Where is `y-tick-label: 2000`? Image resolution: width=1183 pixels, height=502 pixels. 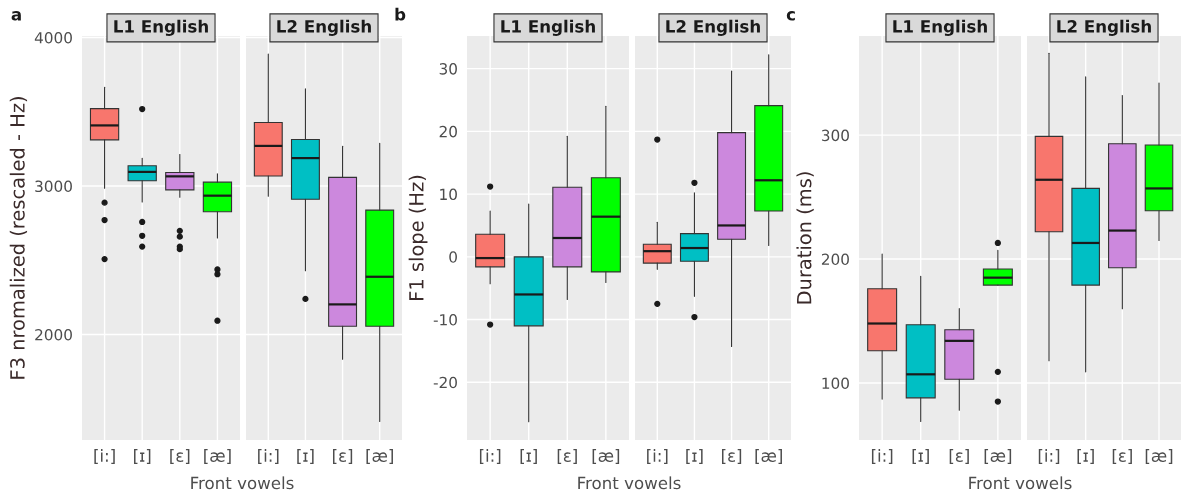
y-tick-label: 2000 is located at coordinates (53, 335).